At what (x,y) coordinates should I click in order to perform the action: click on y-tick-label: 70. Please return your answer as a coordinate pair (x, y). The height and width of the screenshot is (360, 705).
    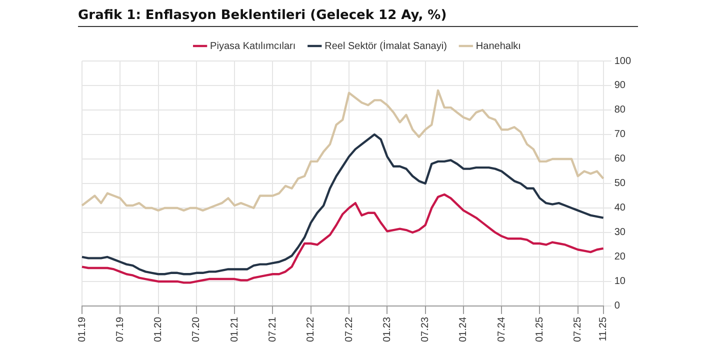
    Looking at the image, I should click on (620, 134).